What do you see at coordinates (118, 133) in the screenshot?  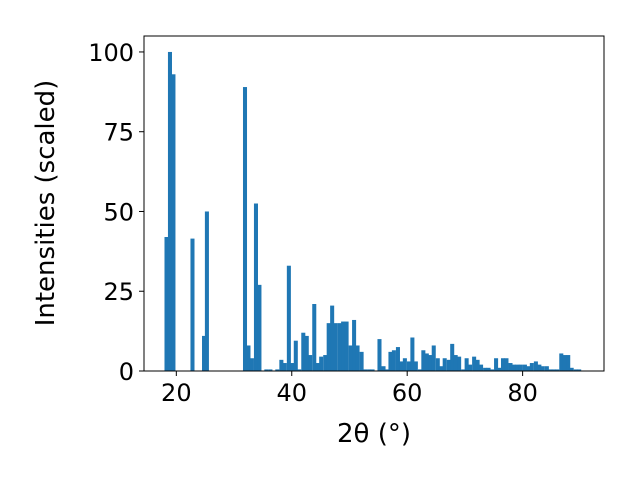 I see `y-tick-label: 75` at bounding box center [118, 133].